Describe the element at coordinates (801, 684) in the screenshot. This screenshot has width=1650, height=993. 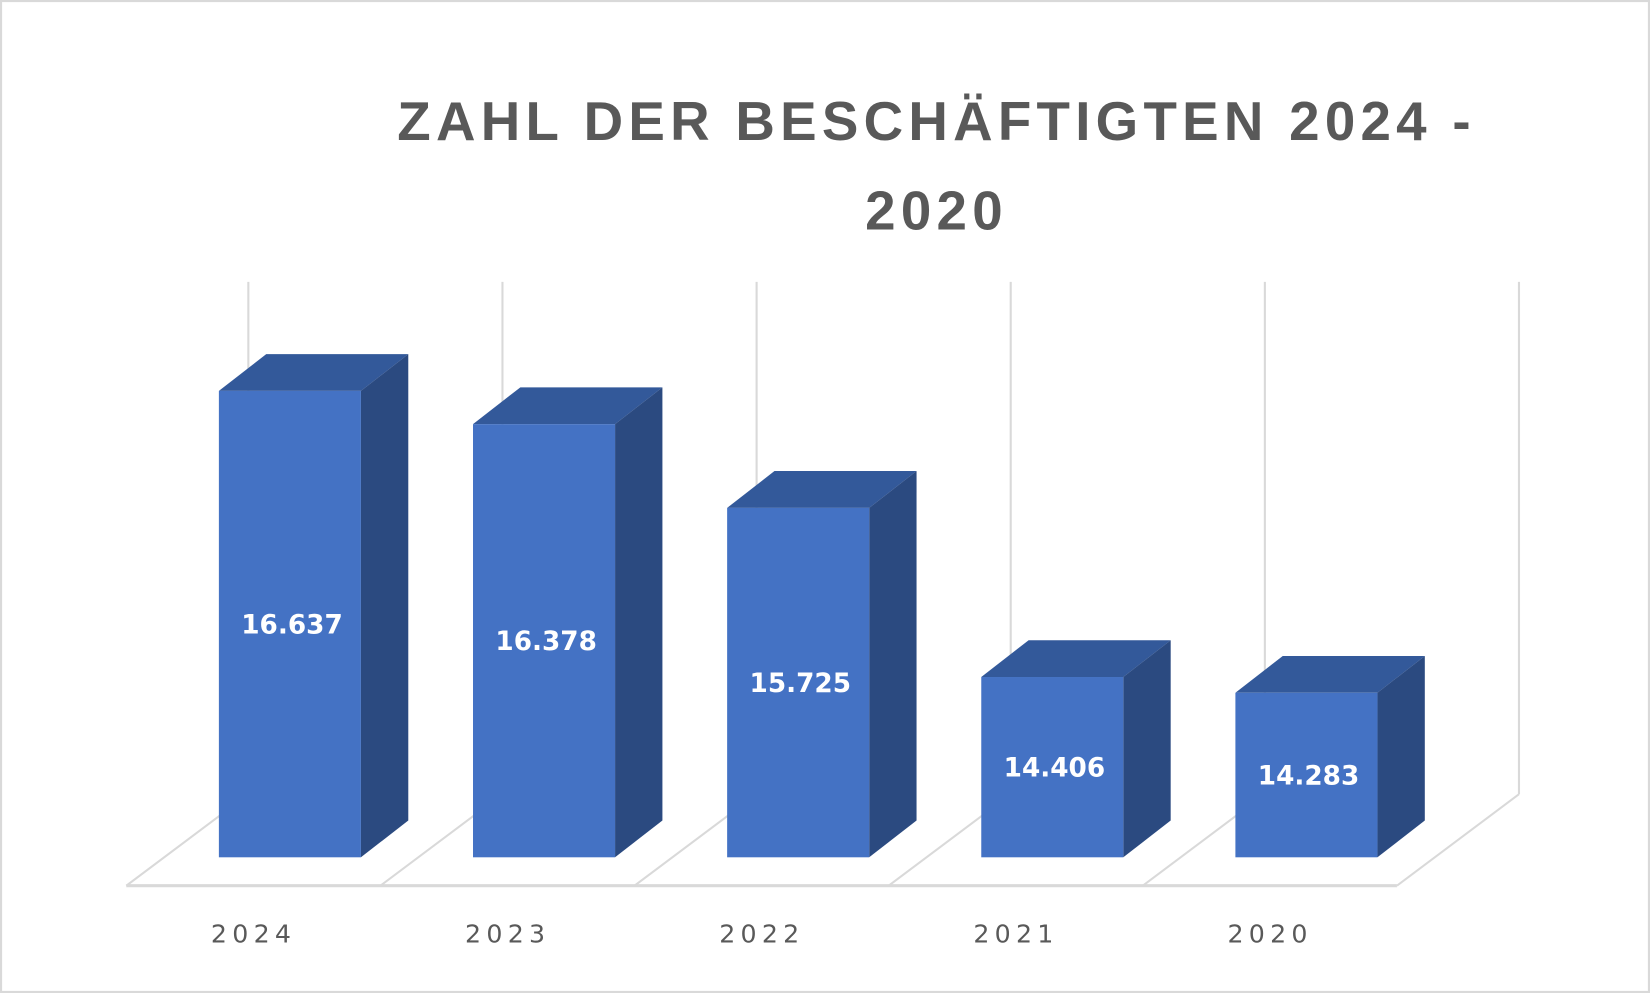
I see `data-label-2022: 15.725` at that location.